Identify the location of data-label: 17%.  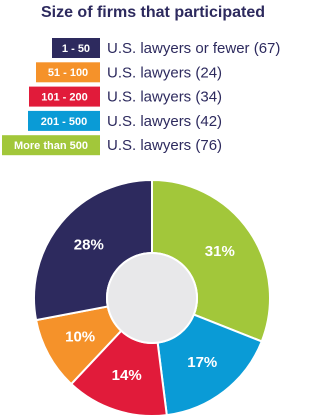
(202, 362).